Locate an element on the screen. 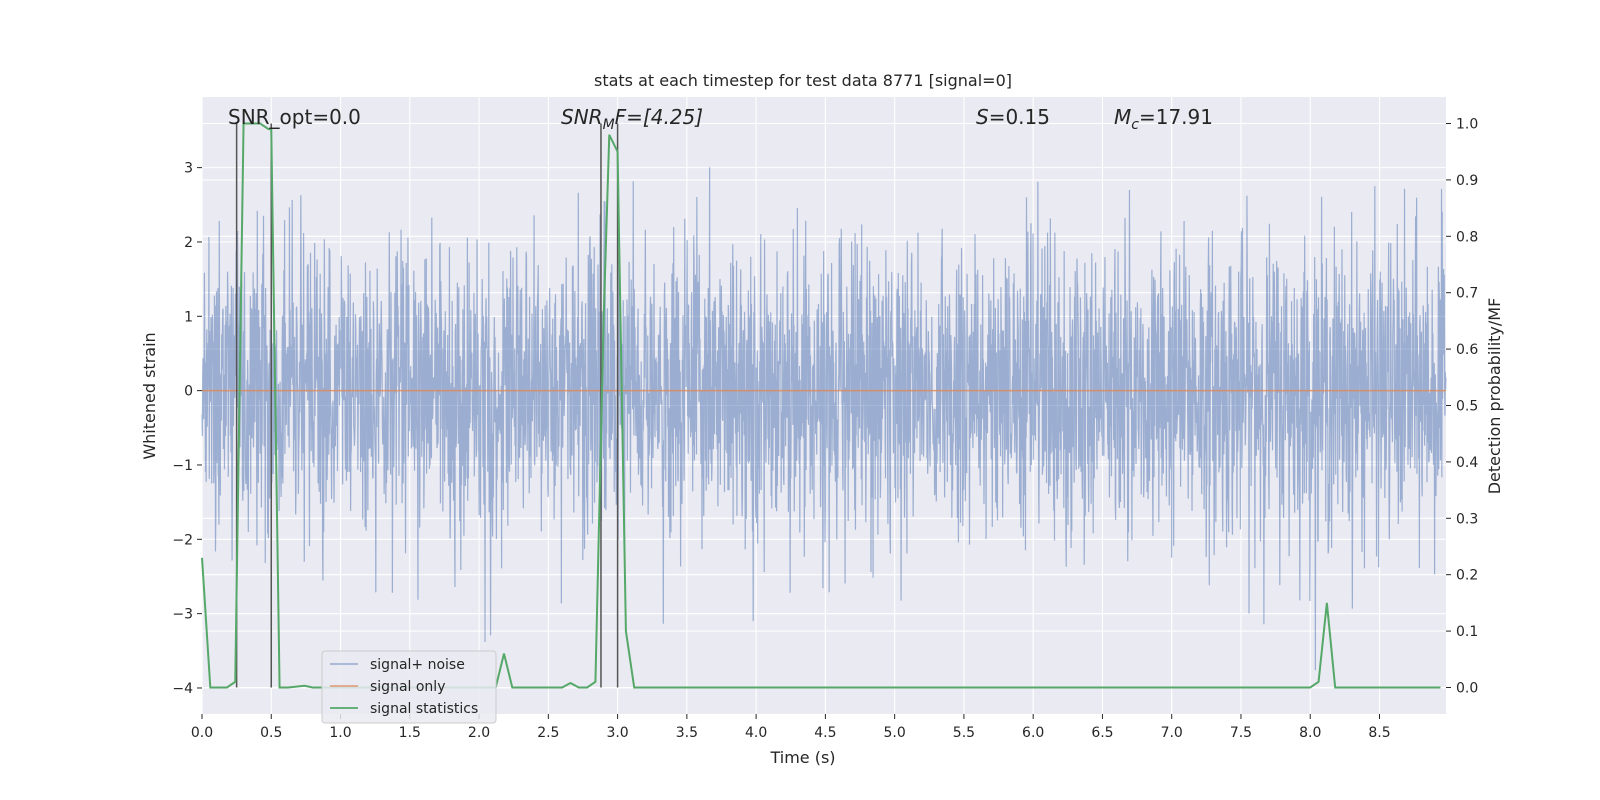  y-tick-label-right: 0.7 is located at coordinates (1467, 294).